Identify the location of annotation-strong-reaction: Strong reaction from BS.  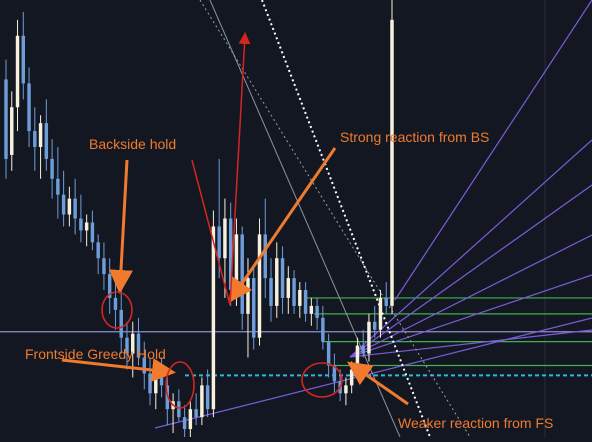
(414, 137).